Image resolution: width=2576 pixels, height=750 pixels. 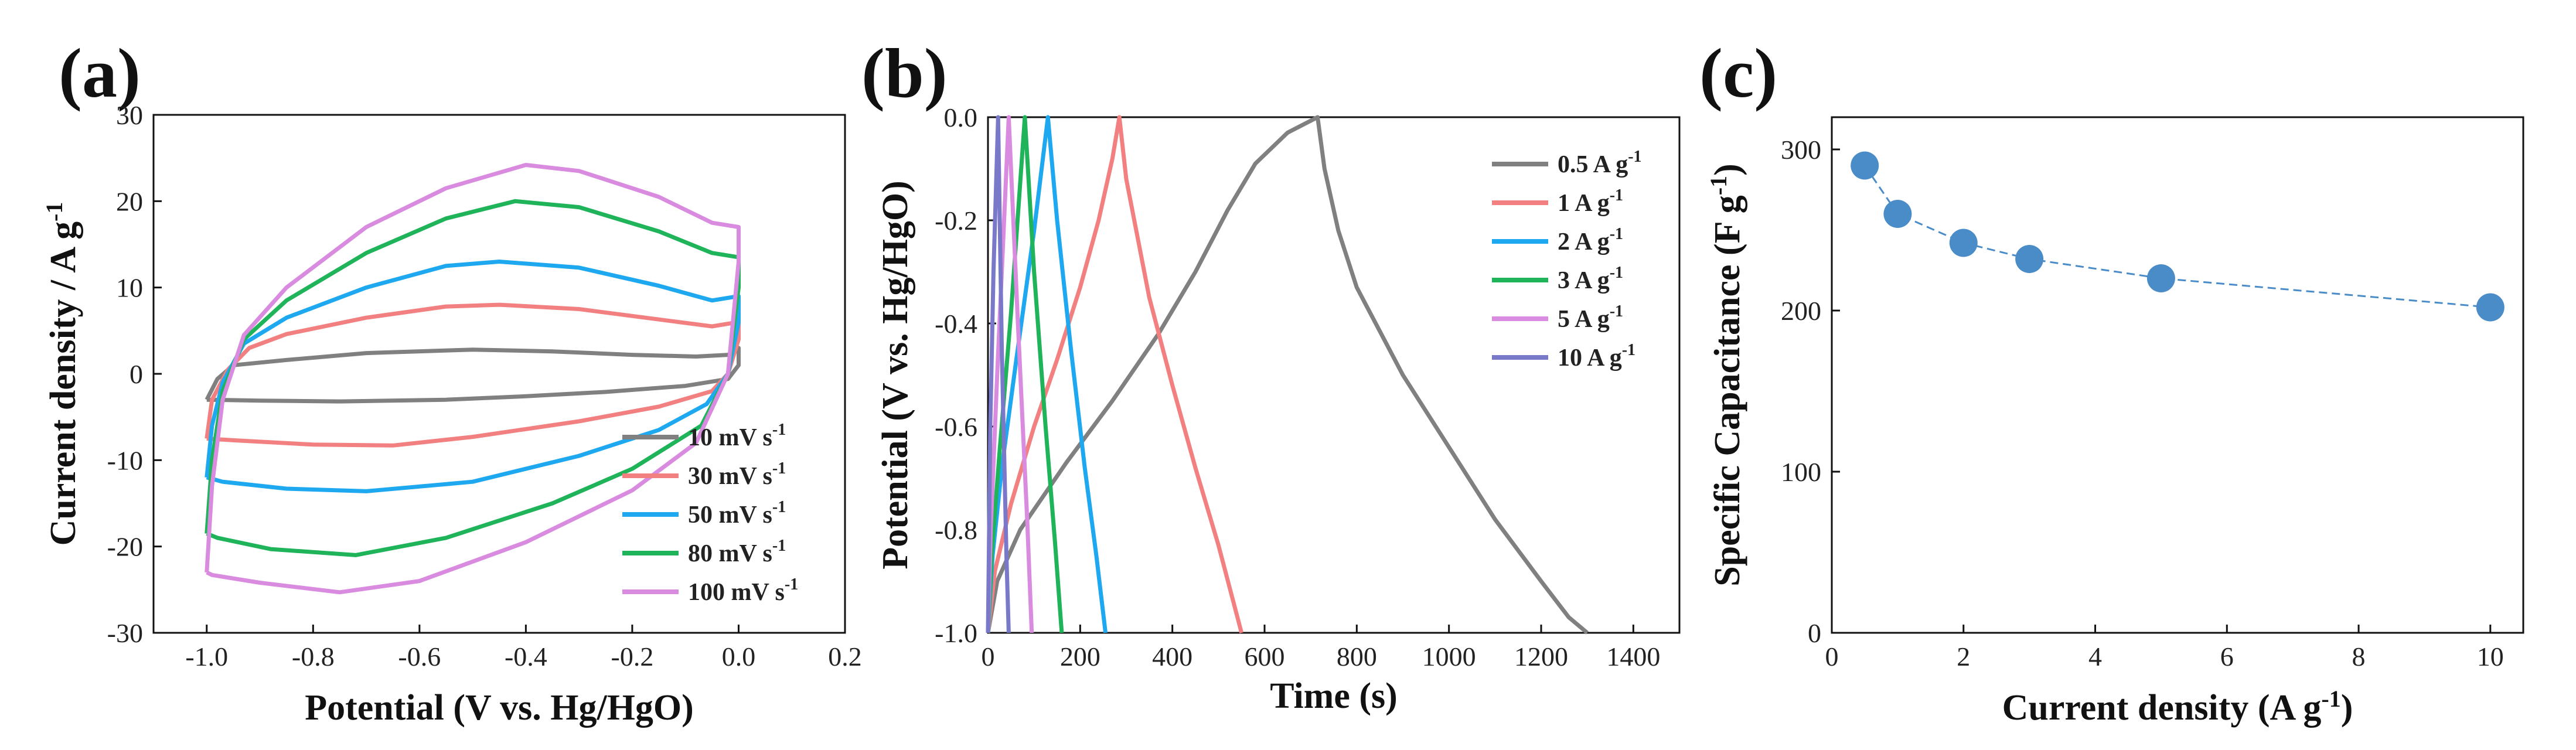 What do you see at coordinates (895, 375) in the screenshot?
I see `y-axis-label-b: Potential (V vs. Hg/HgO)` at bounding box center [895, 375].